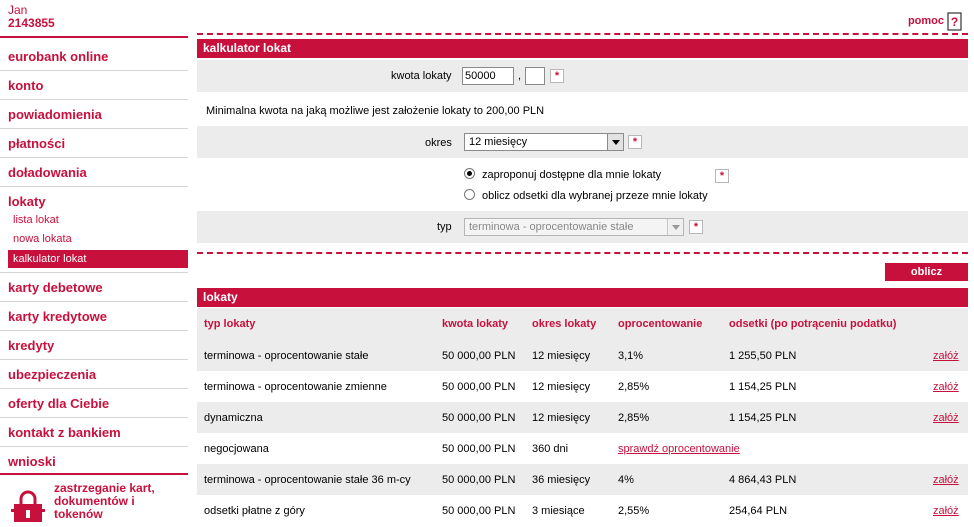  Describe the element at coordinates (55, 287) in the screenshot. I see `sidebar-item-karty-debetowe: karty debetowe` at that location.